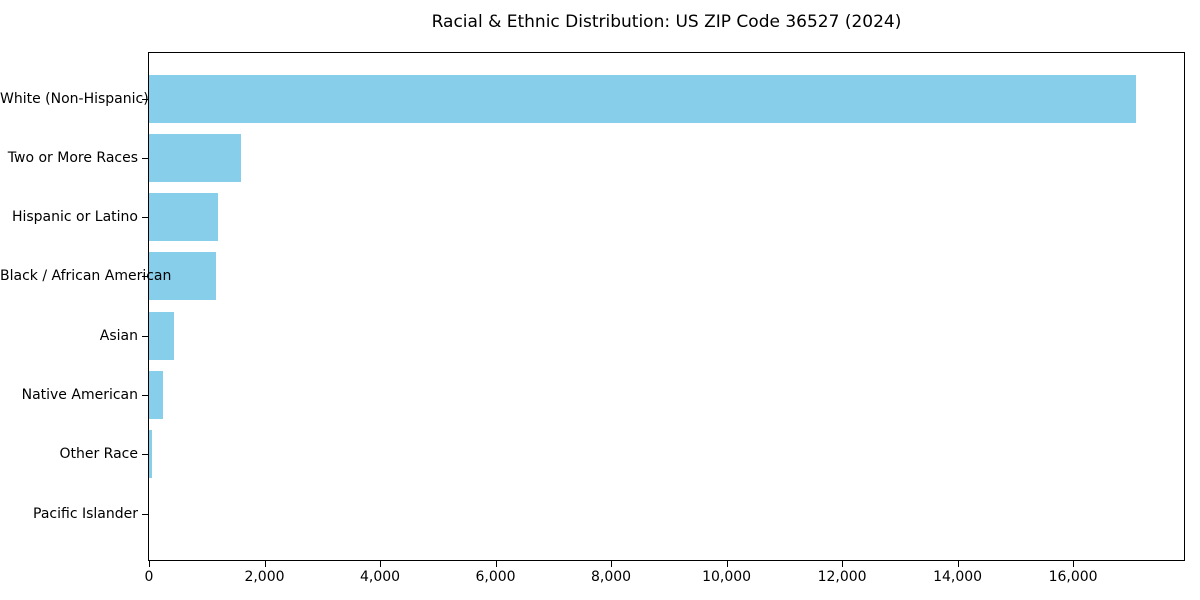 This screenshot has width=1200, height=600. I want to click on x-label-0: 0, so click(149, 577).